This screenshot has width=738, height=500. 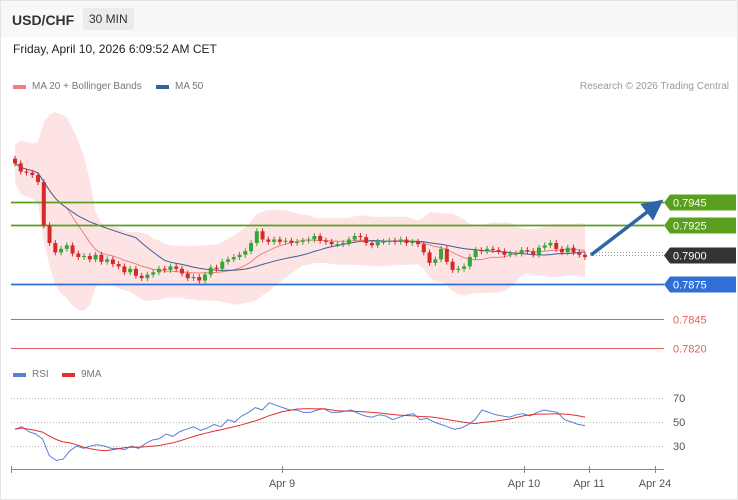 I want to click on rsi-swatch-icon, so click(x=19, y=374).